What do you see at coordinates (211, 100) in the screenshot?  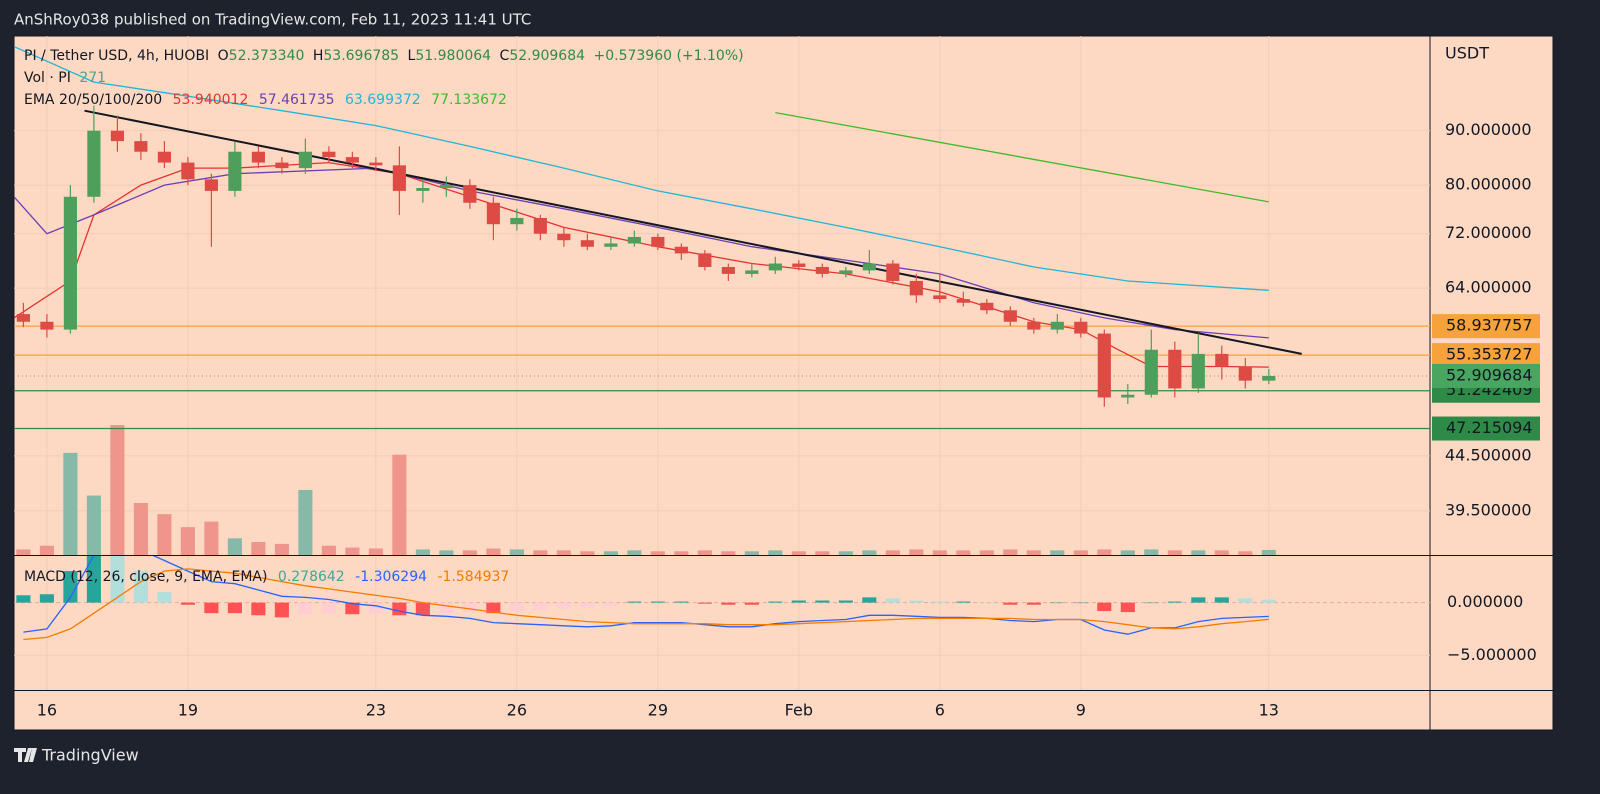 I see `ema-value: 53.940012` at bounding box center [211, 100].